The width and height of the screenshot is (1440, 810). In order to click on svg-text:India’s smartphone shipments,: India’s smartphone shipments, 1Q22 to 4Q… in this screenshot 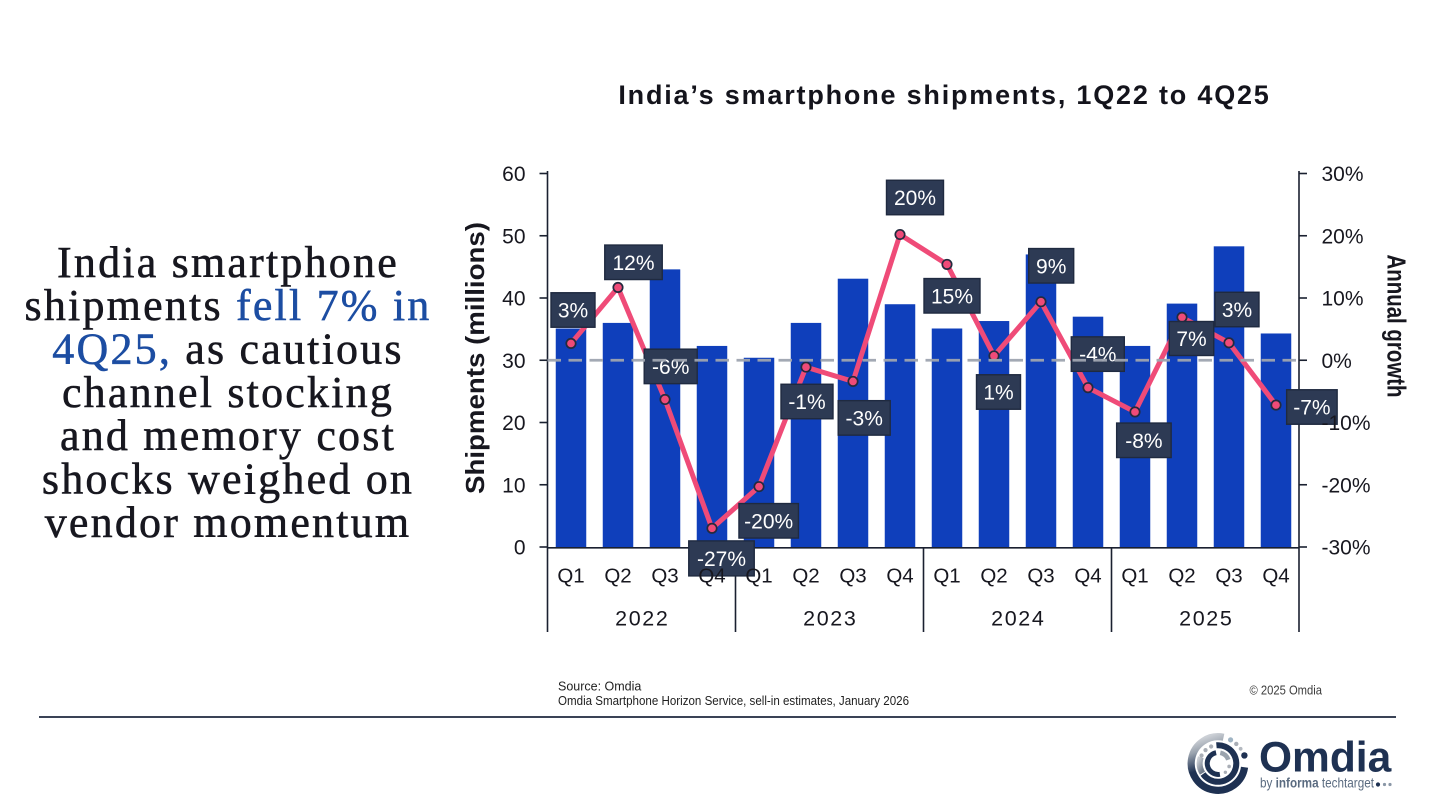, I will do `click(944, 95)`.